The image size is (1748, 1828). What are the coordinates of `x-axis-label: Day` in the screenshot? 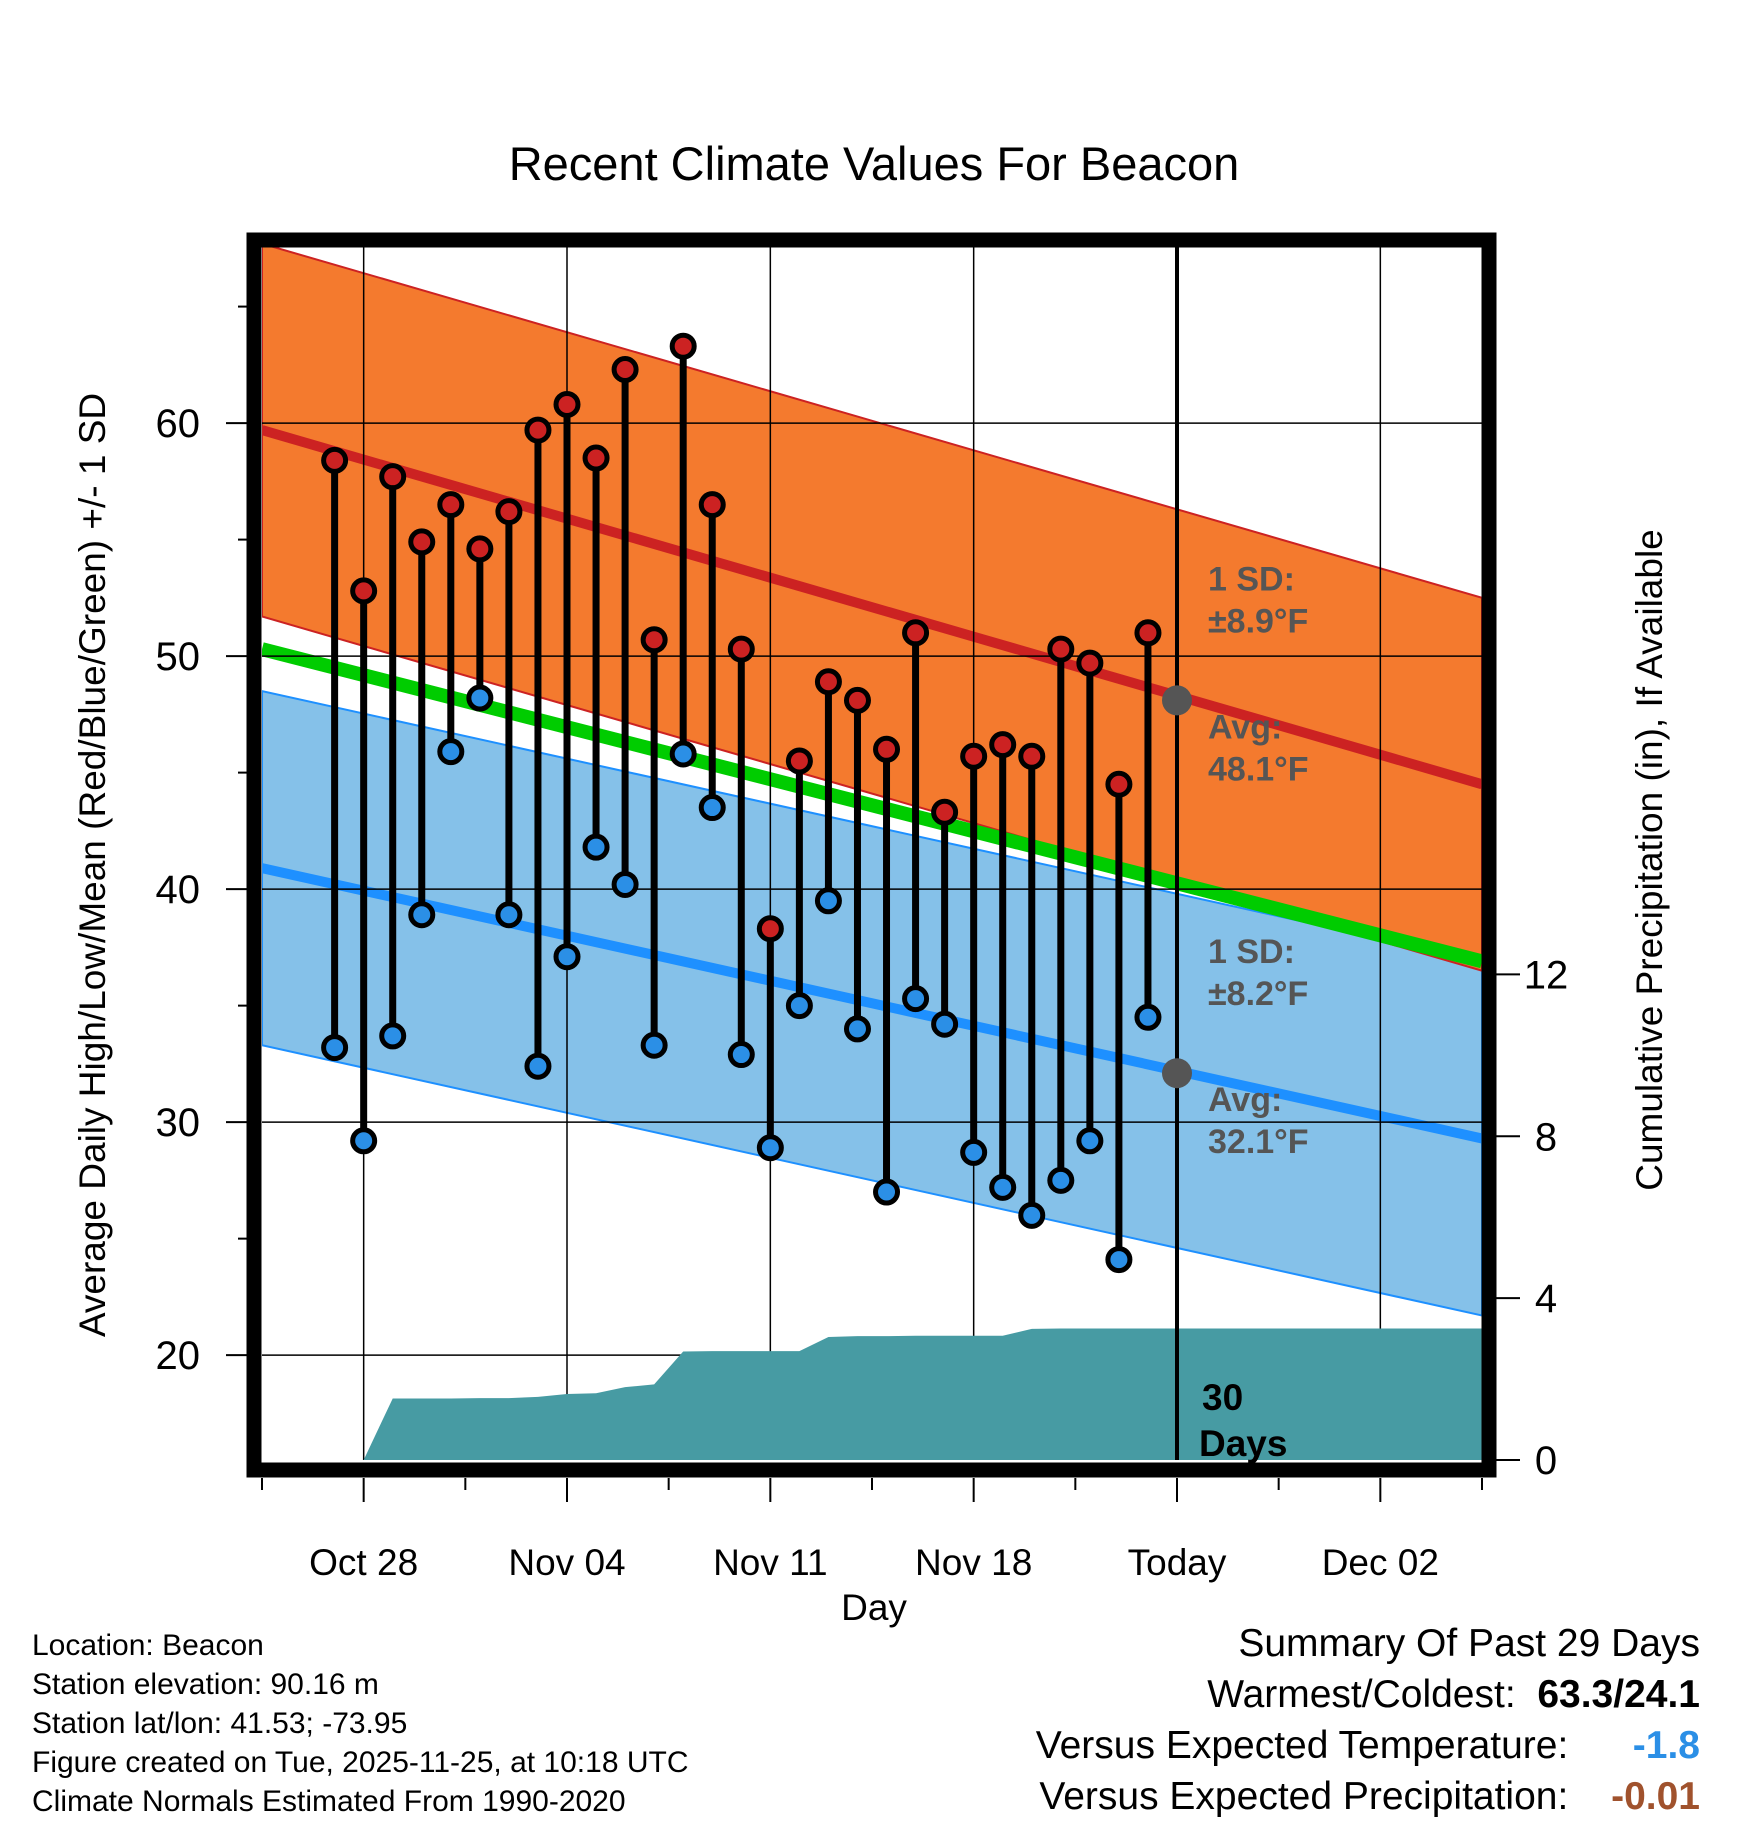 It's located at (874, 1607).